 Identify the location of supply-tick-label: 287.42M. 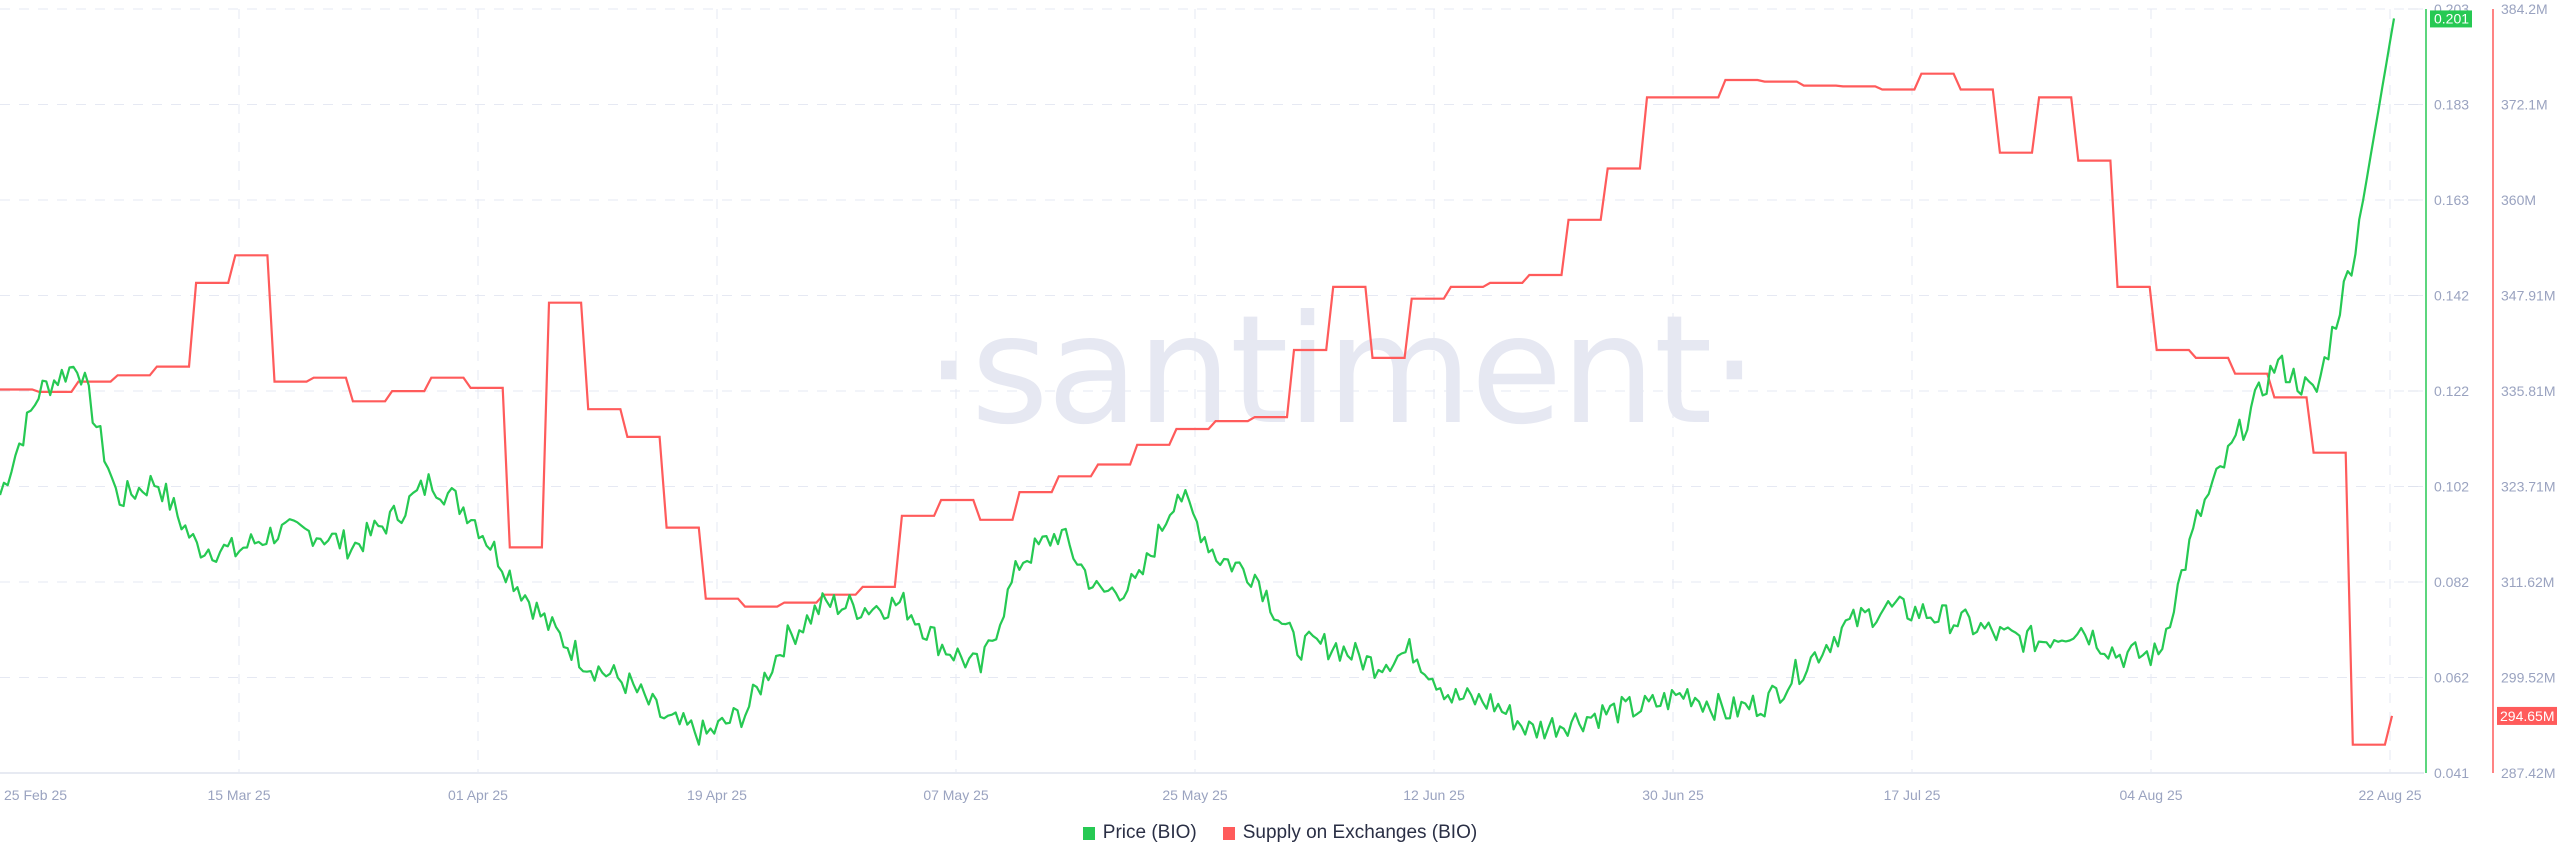
(2528, 773).